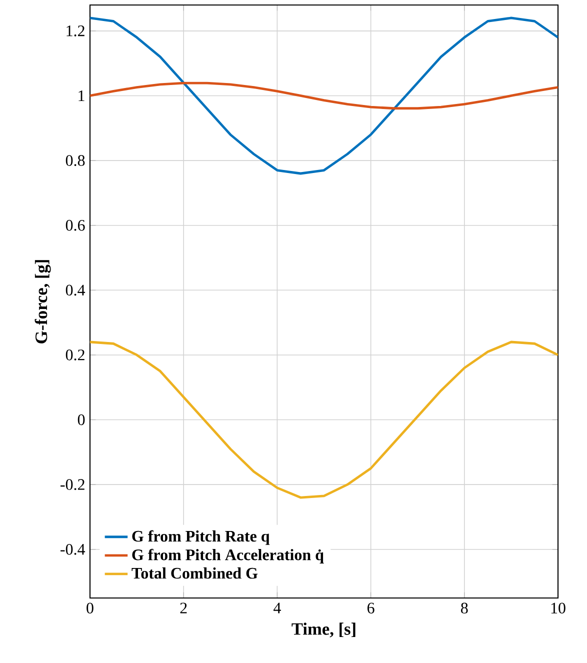 The height and width of the screenshot is (663, 587). Describe the element at coordinates (201, 537) in the screenshot. I see `legend-label: G from Pitch Rate q` at that location.